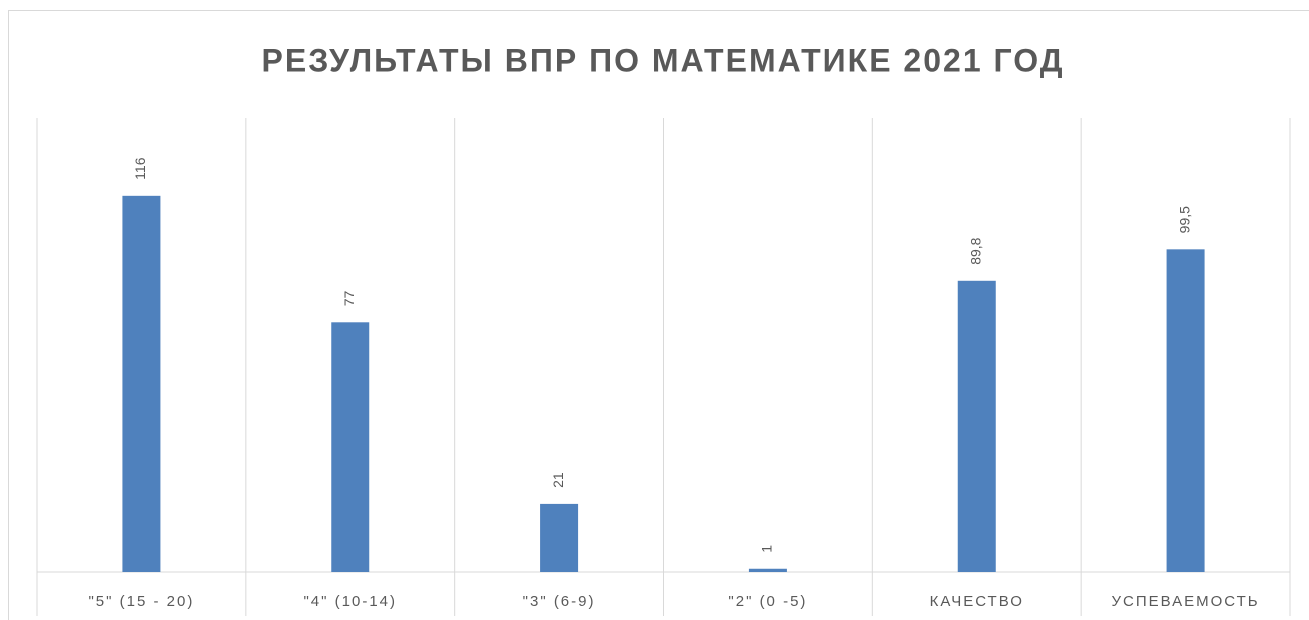 This screenshot has width=1309, height=620. Describe the element at coordinates (1185, 601) in the screenshot. I see `x-tick-label: УСПЕВАЕМОСТЬ` at that location.